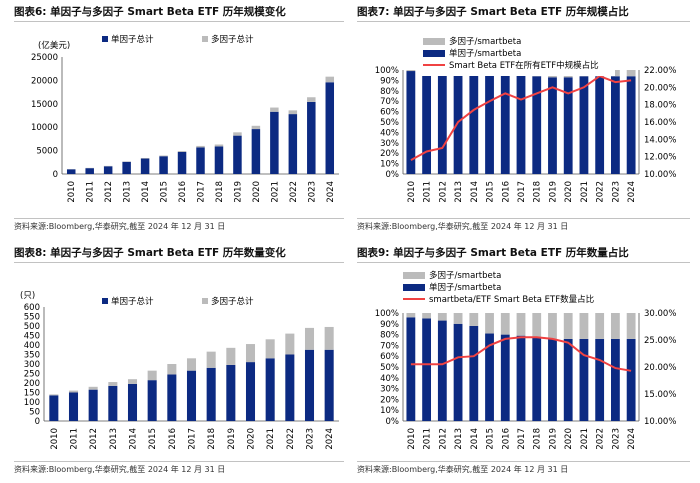 The image size is (700, 483). Describe the element at coordinates (389, 357) in the screenshot. I see `y-tick-label-left: 60%` at that location.